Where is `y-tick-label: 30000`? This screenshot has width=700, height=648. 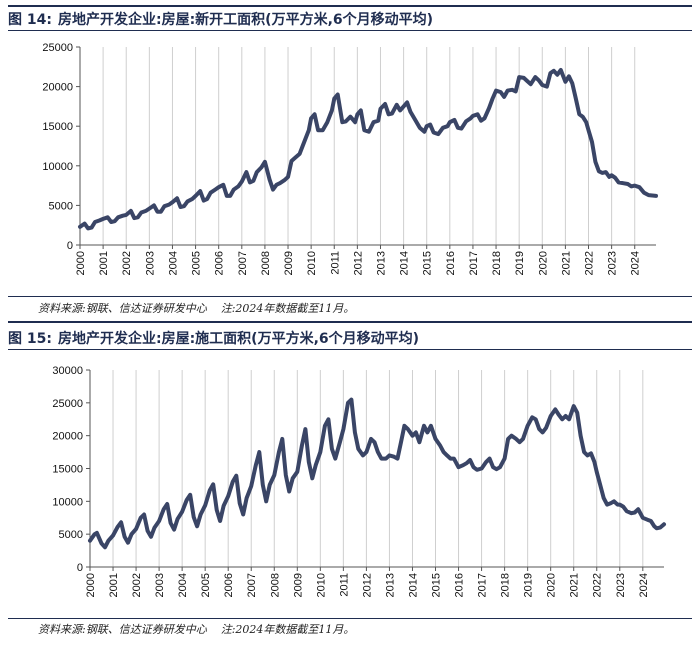 y-tick-label: 30000 is located at coordinates (67, 371).